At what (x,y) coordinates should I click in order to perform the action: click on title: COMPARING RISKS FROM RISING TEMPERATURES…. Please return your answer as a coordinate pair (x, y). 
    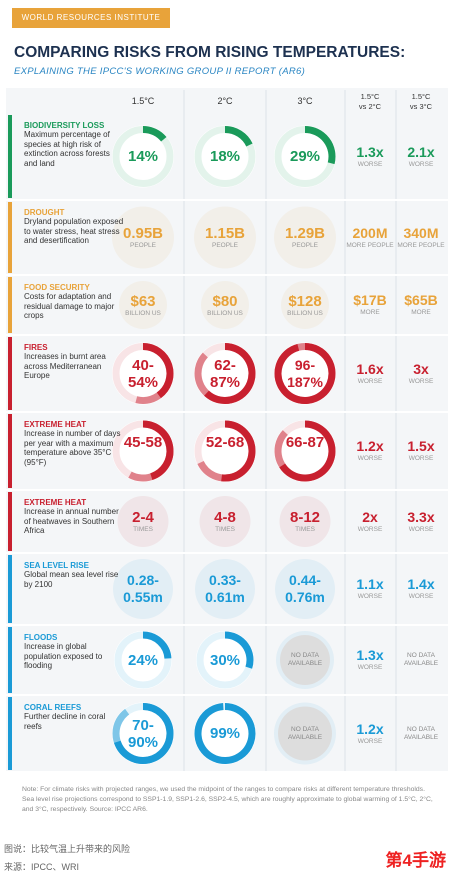
    Looking at the image, I should click on (210, 52).